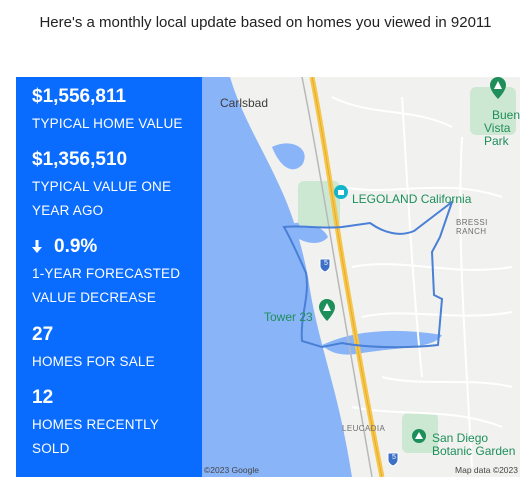 Image resolution: width=531 pixels, height=500 pixels. What do you see at coordinates (244, 103) in the screenshot?
I see `map-label-carlsbad: Carlsbad` at bounding box center [244, 103].